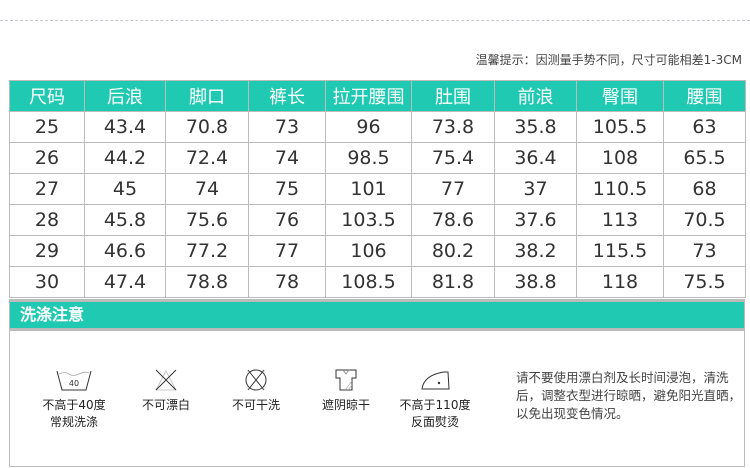  Describe the element at coordinates (287, 96) in the screenshot. I see `column-header: 裤长` at that location.